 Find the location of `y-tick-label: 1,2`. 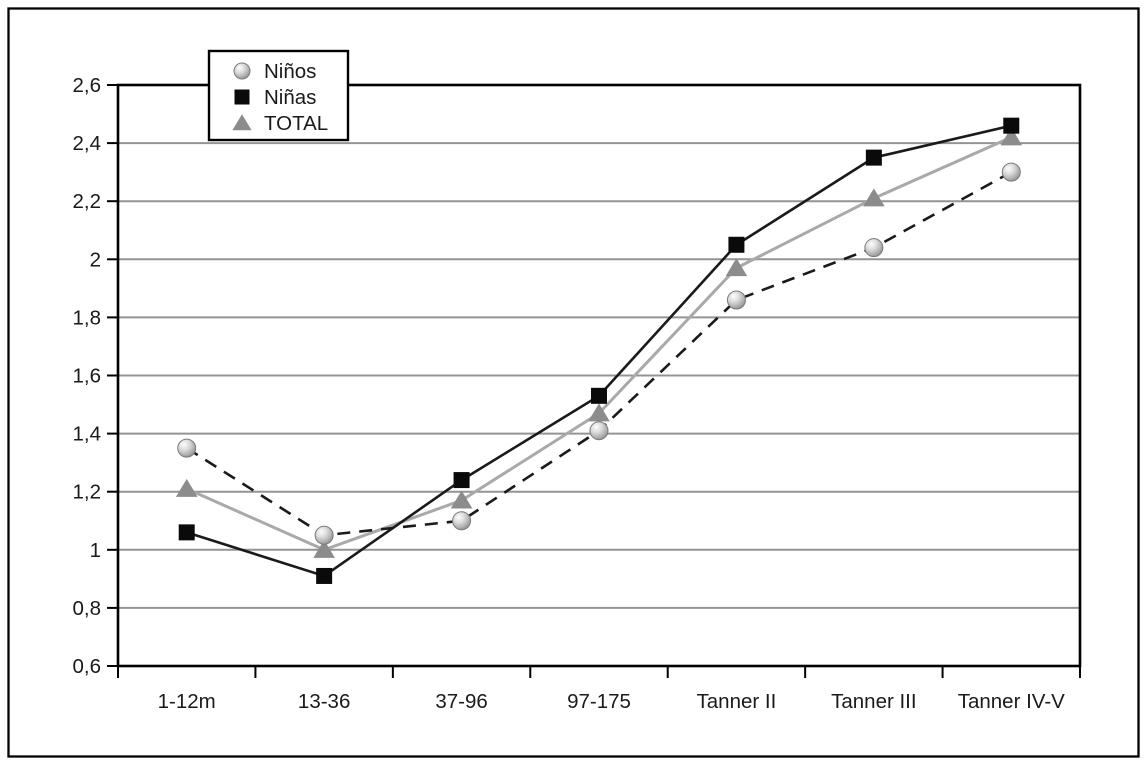

y-tick-label: 1,2 is located at coordinates (87, 492).